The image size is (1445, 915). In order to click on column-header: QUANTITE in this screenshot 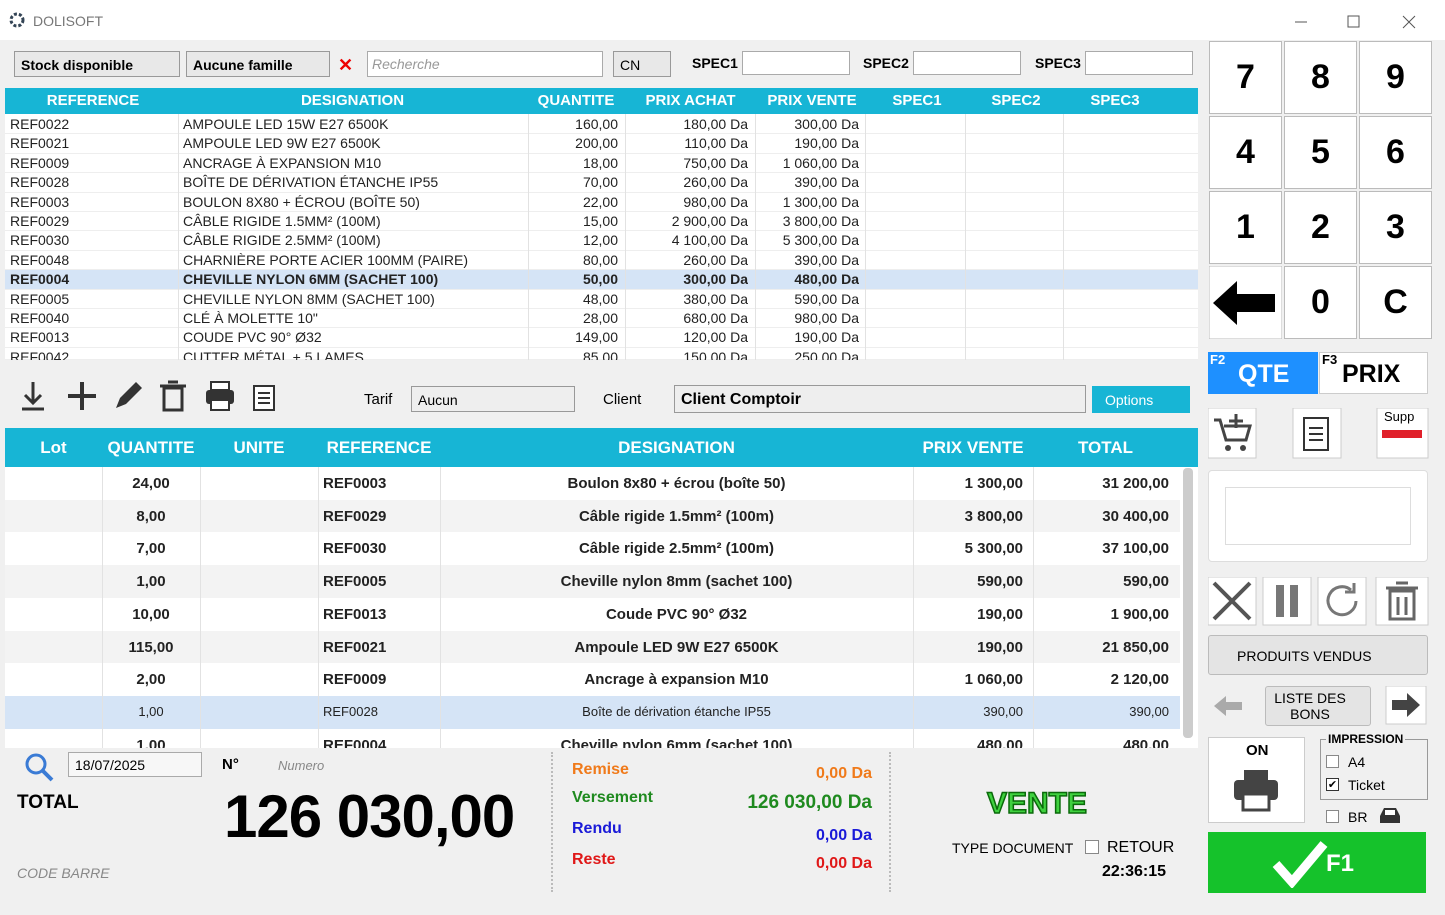, I will do `click(576, 100)`.